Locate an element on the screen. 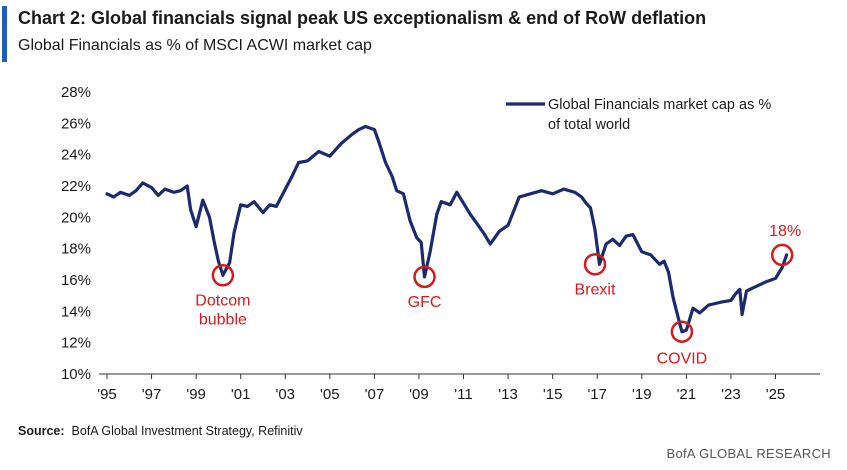  annotation-label-line: COVID is located at coordinates (682, 359).